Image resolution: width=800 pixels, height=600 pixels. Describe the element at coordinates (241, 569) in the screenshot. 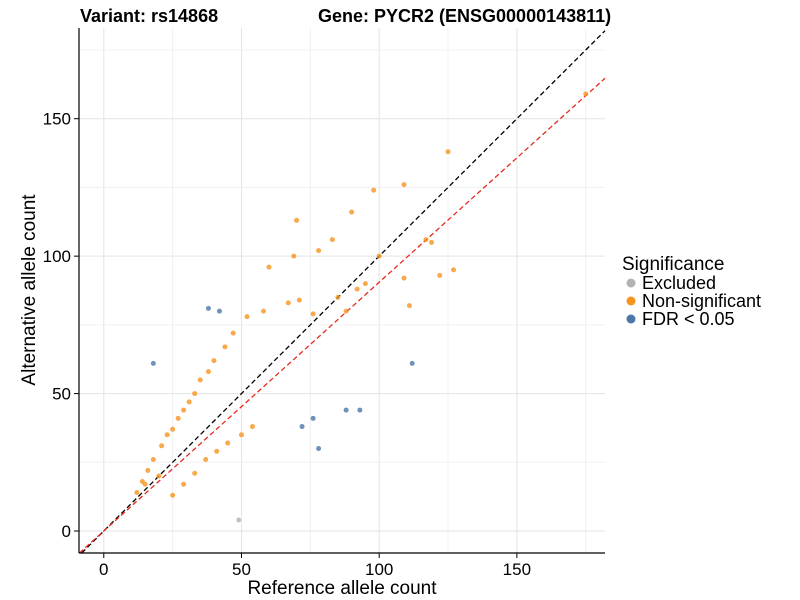

I see `x-tick-label: 50` at that location.